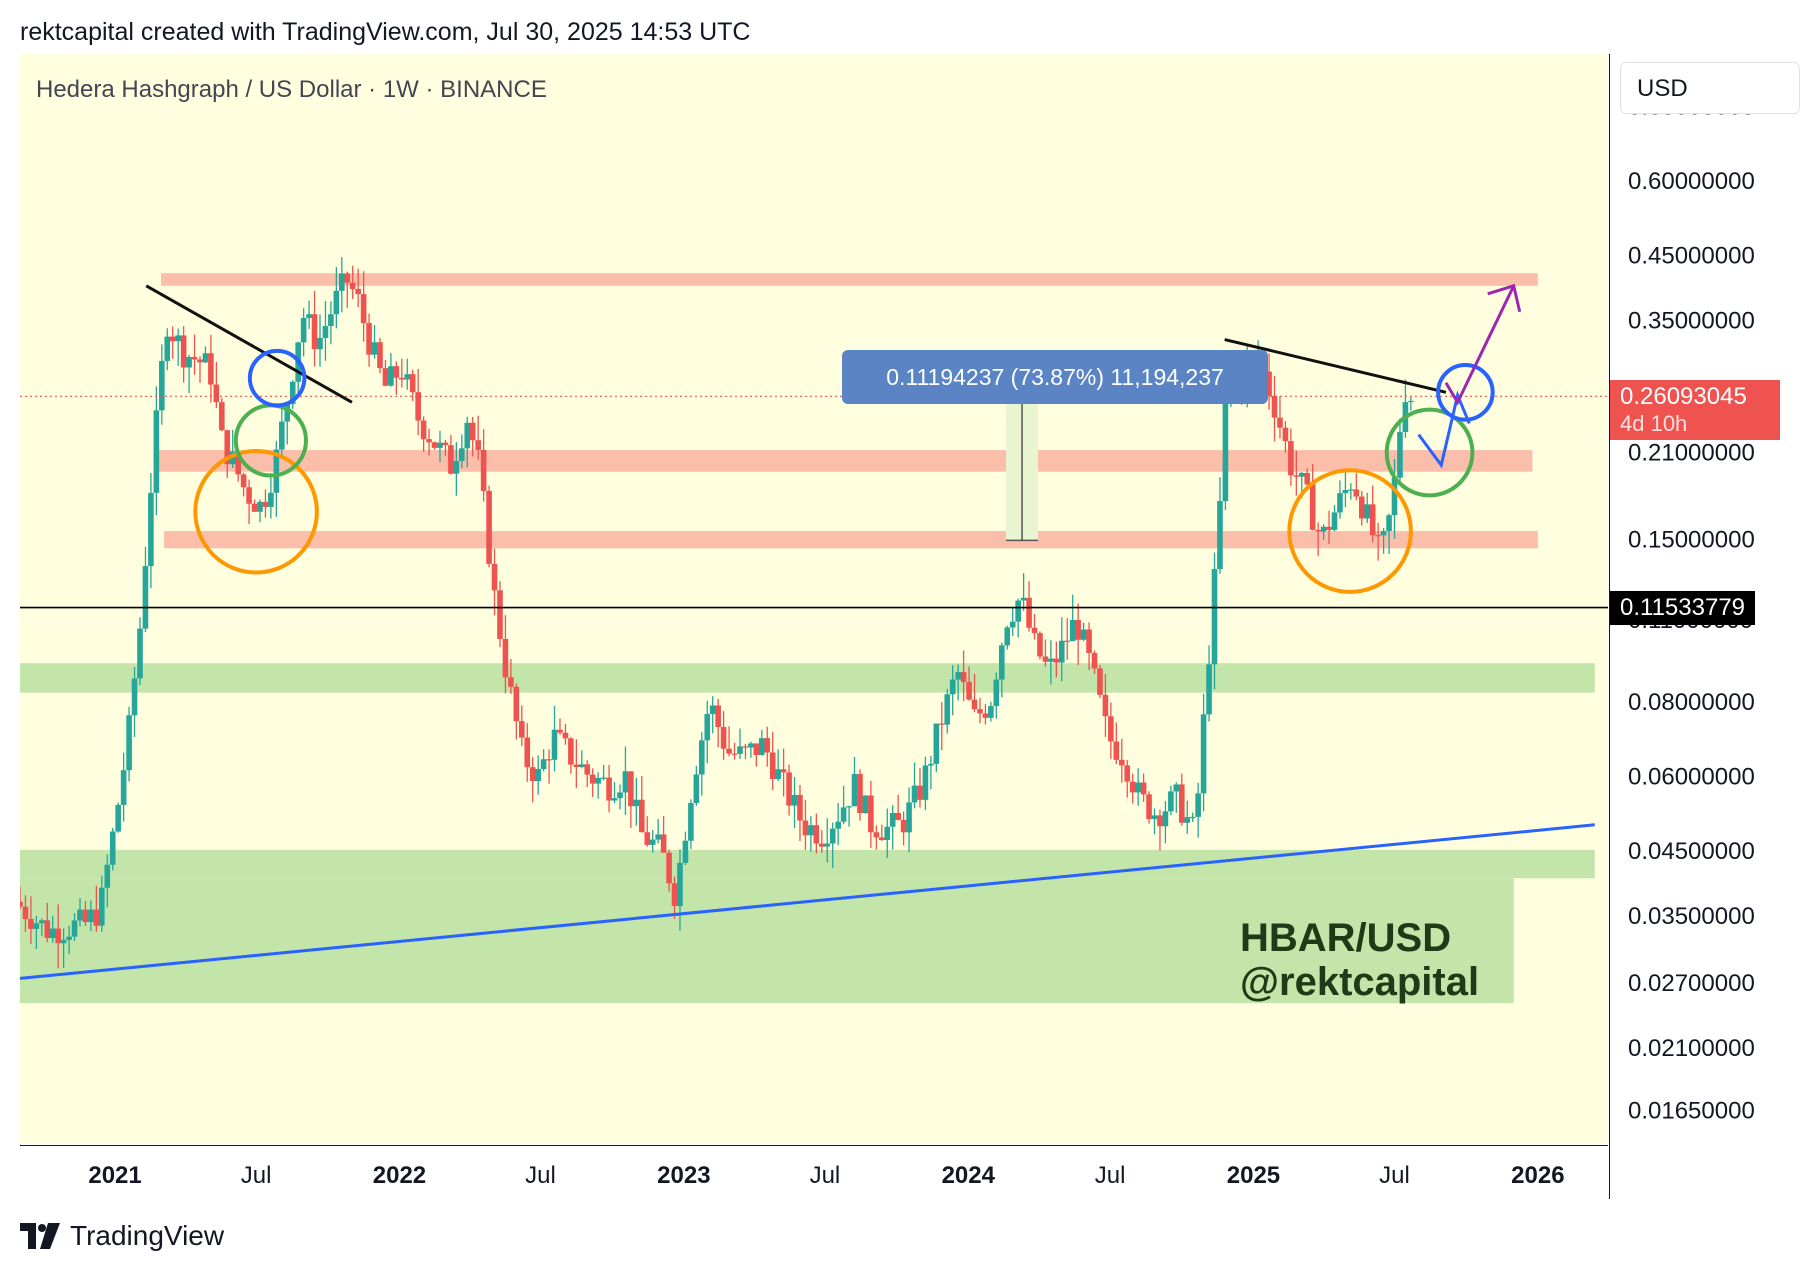  What do you see at coordinates (1691, 540) in the screenshot?
I see `price-tick-label: 0.15000000` at bounding box center [1691, 540].